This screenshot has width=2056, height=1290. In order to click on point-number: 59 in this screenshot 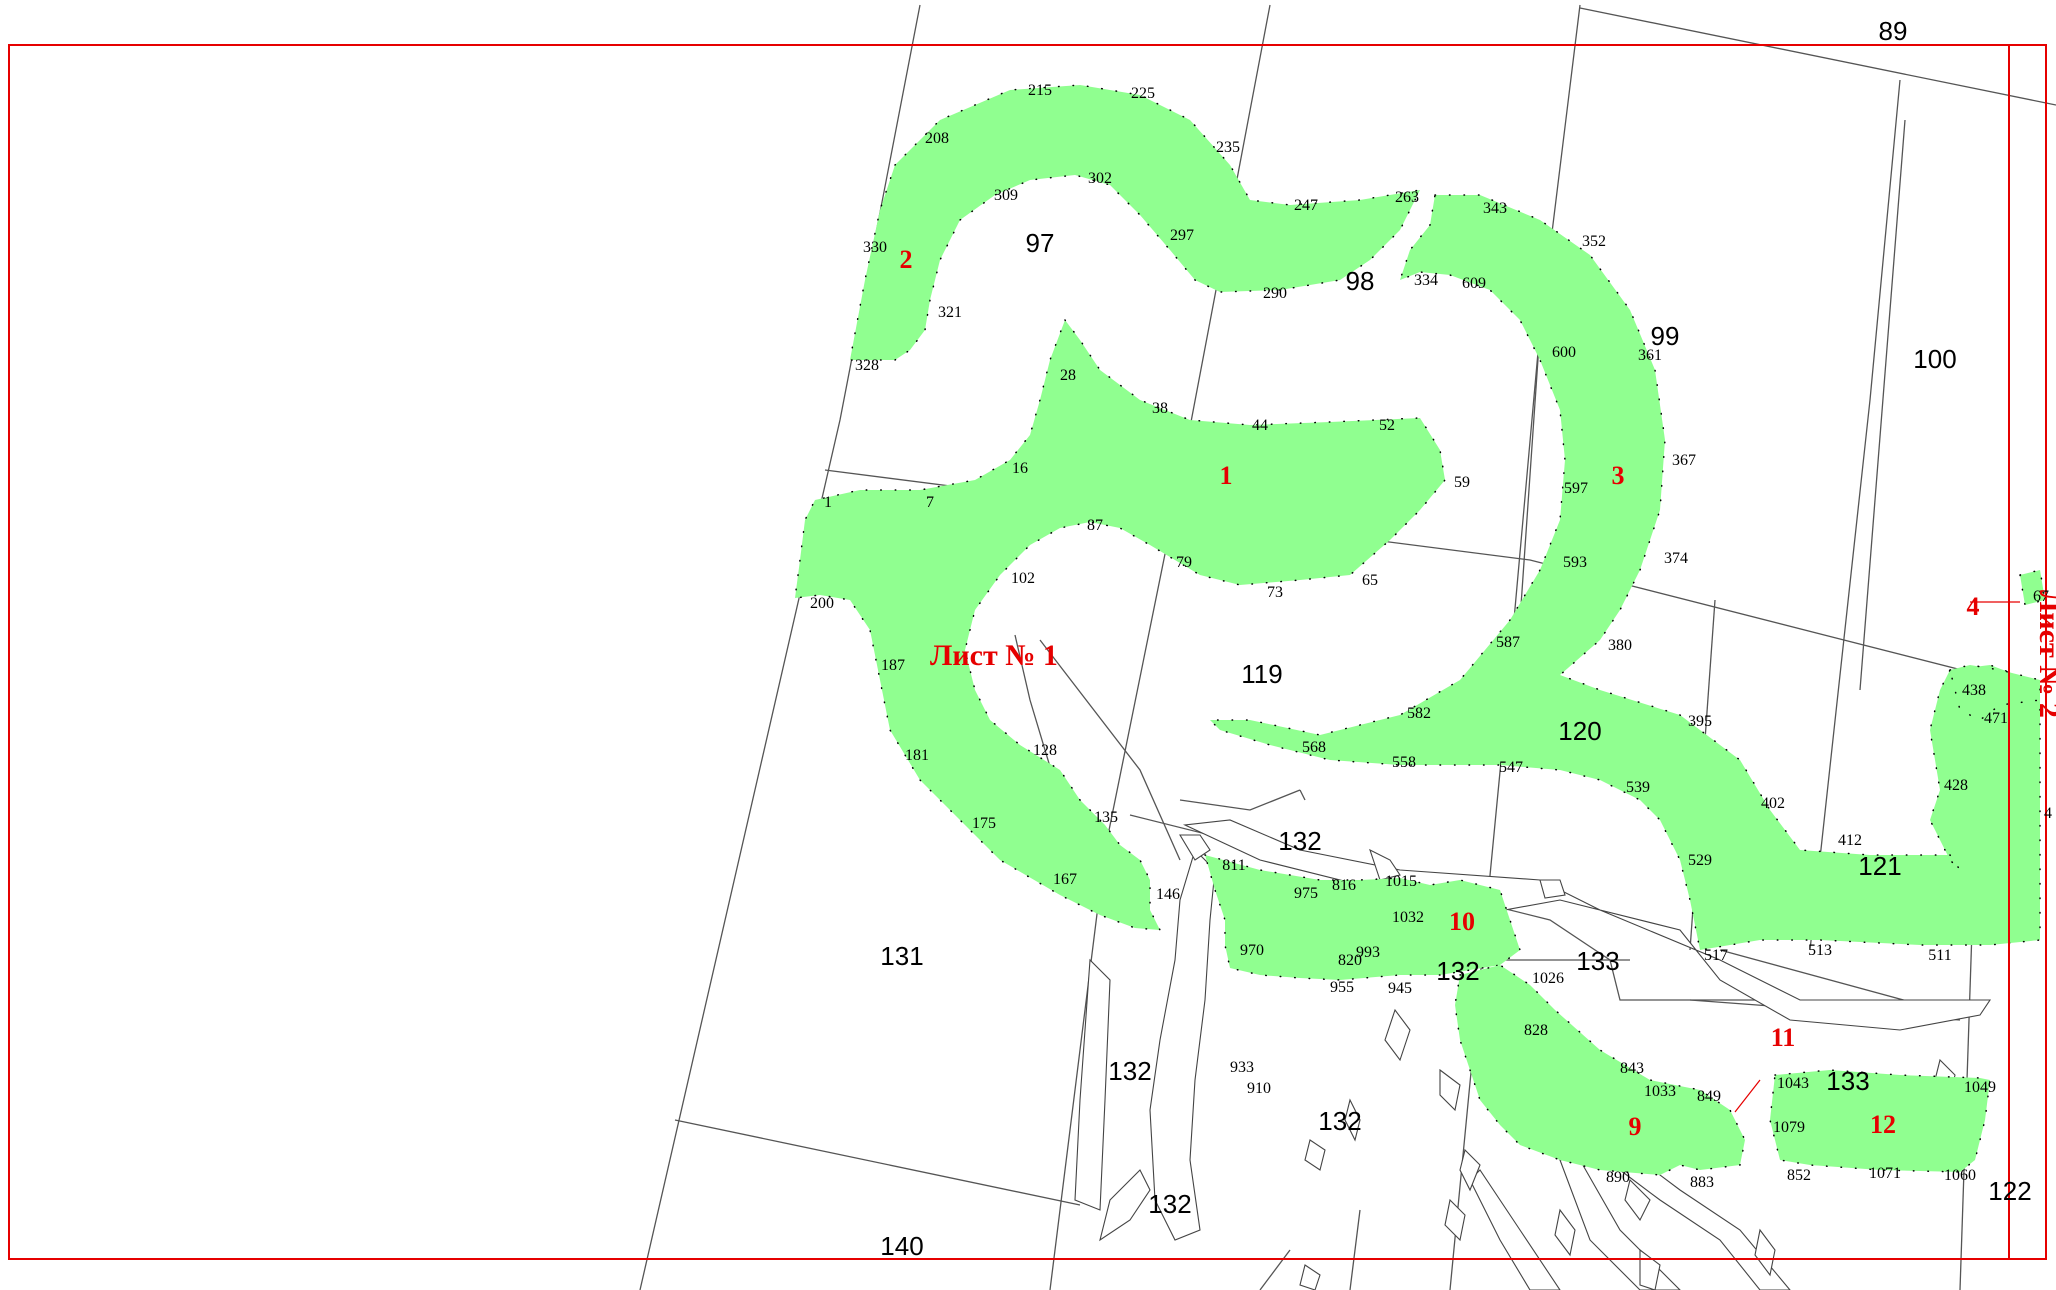, I will do `click(1462, 482)`.